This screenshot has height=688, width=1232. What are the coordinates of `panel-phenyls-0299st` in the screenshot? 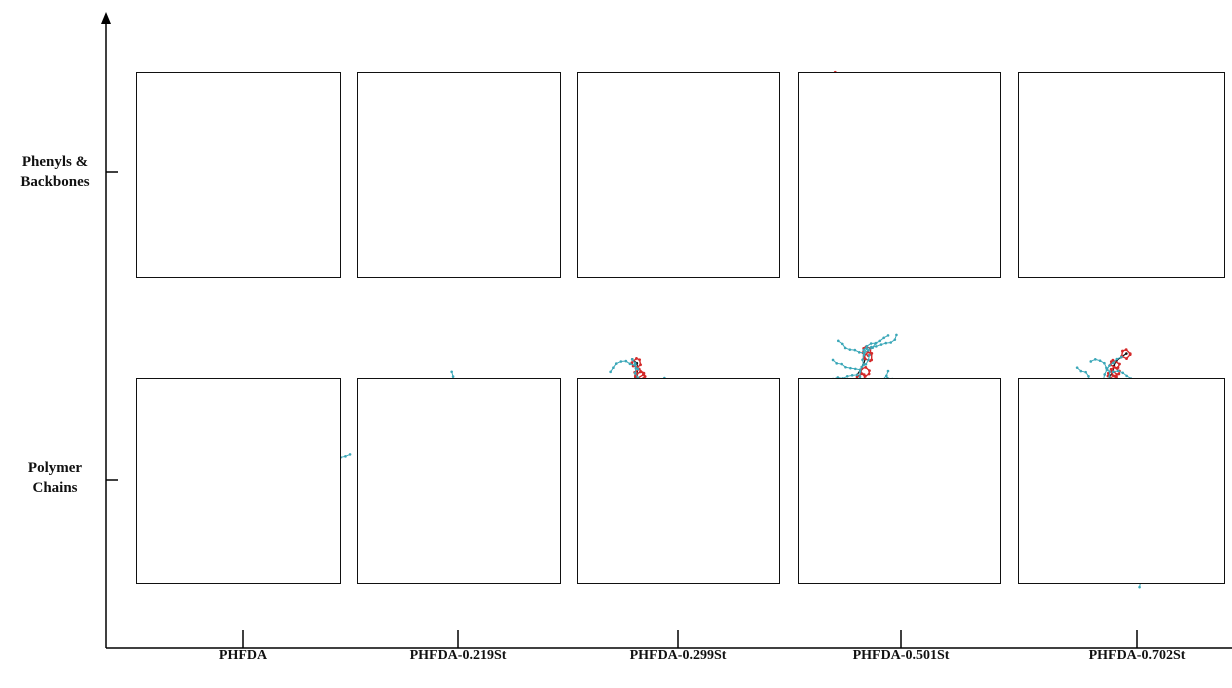 It's located at (678, 175).